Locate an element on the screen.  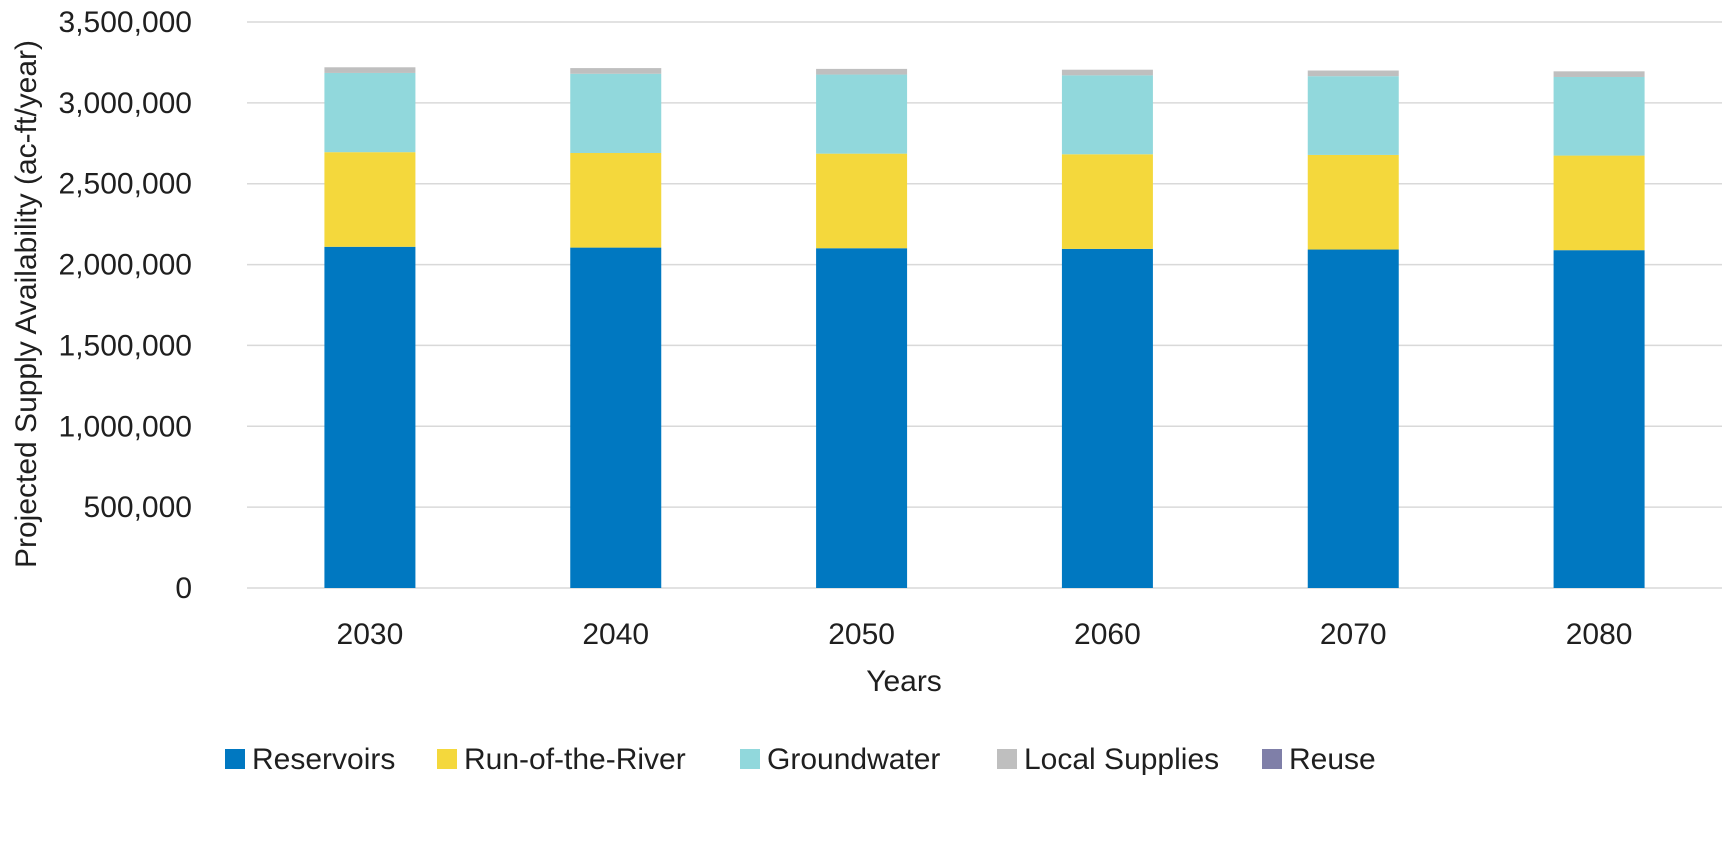
legend-label: Groundwater is located at coordinates (853, 759).